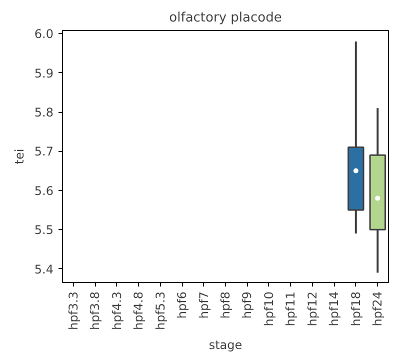  I want to click on x-tick-label: hpf5.3, so click(160, 311).